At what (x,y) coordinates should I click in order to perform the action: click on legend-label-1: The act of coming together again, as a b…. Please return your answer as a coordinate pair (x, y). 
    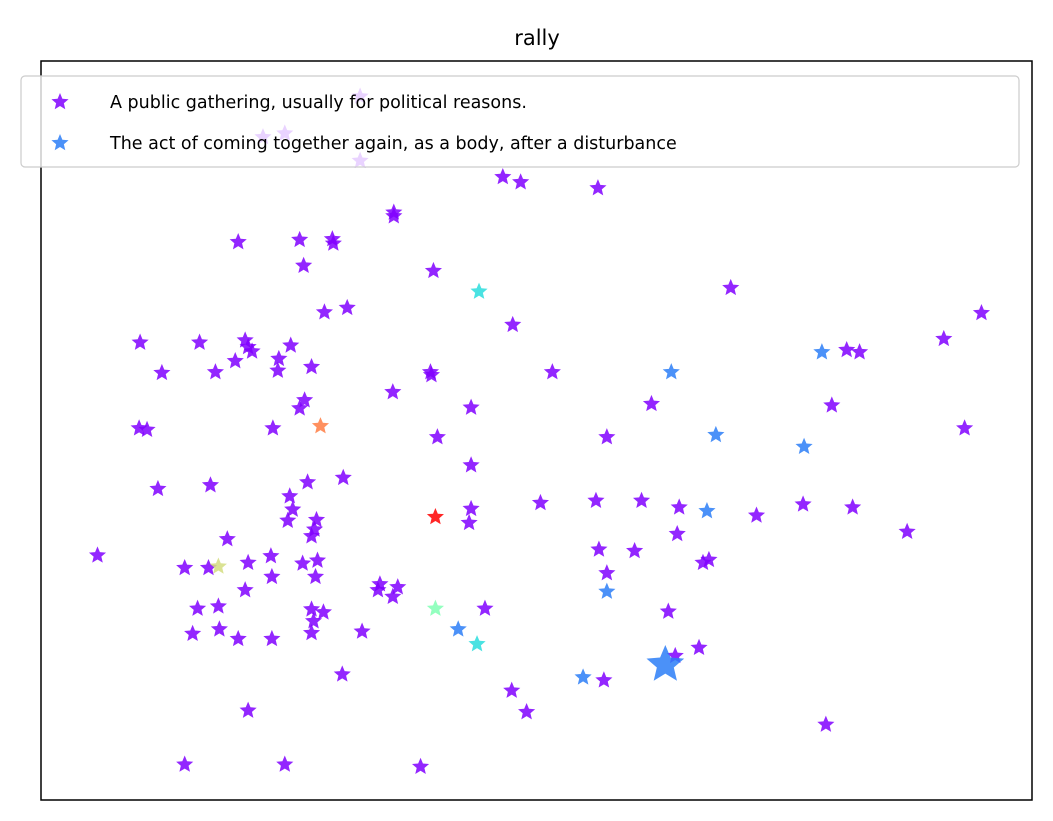
    Looking at the image, I should click on (393, 144).